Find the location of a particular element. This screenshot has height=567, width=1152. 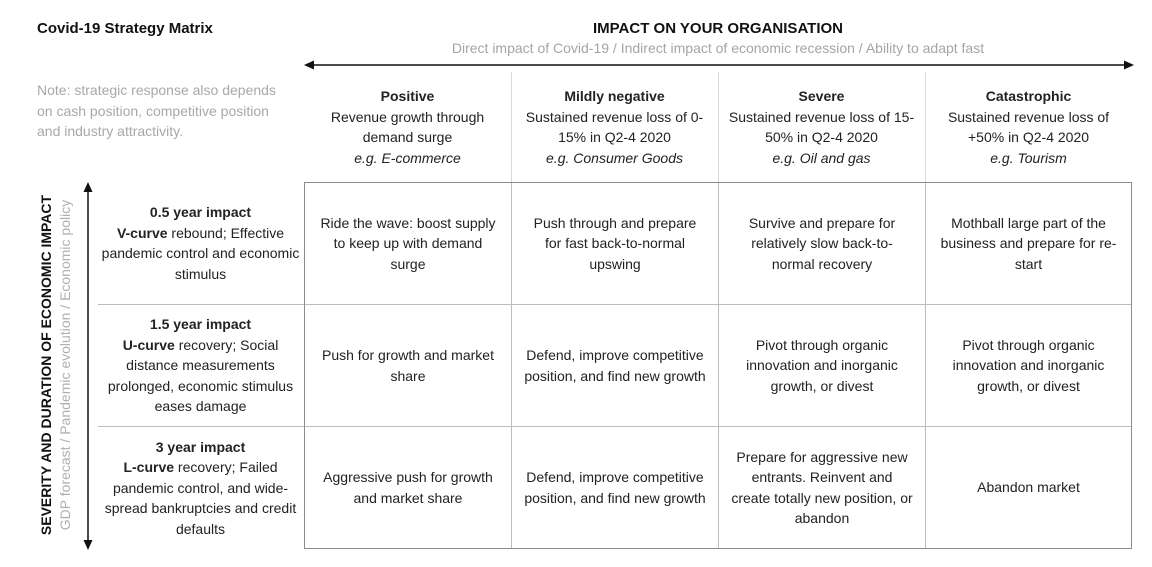

curve-label: U-curve is located at coordinates (148, 344).